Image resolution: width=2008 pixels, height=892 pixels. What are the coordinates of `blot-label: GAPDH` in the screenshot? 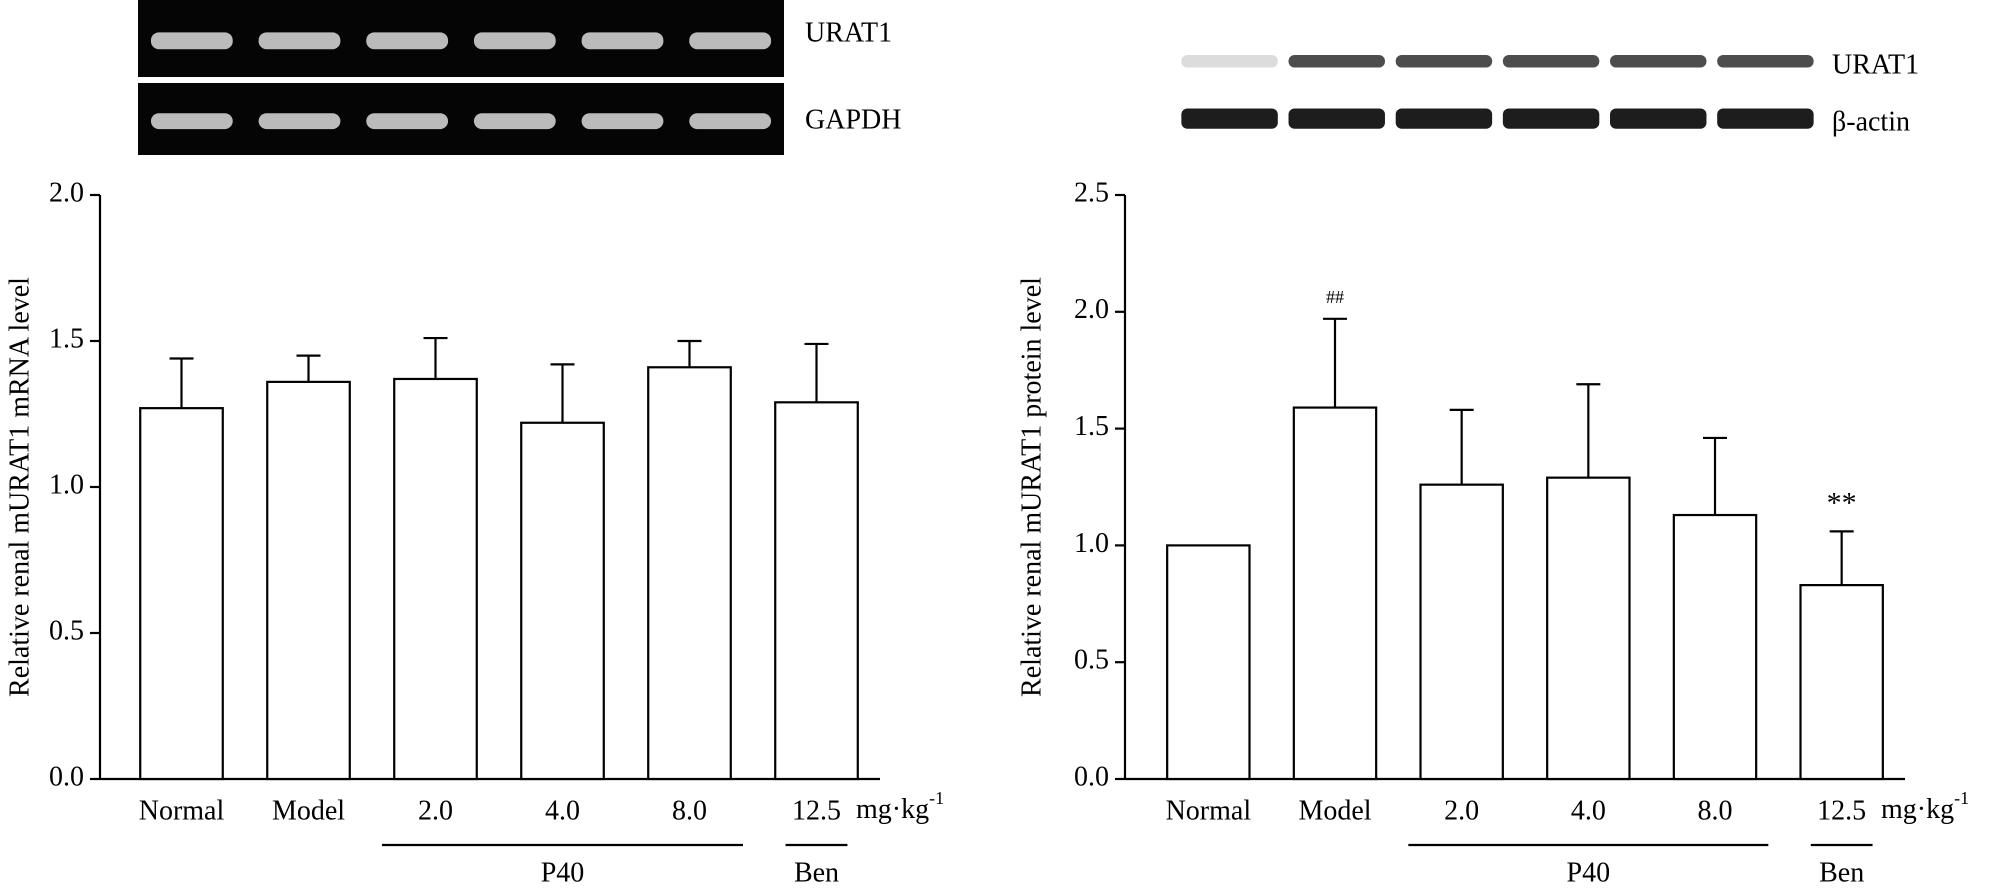 It's located at (853, 119).